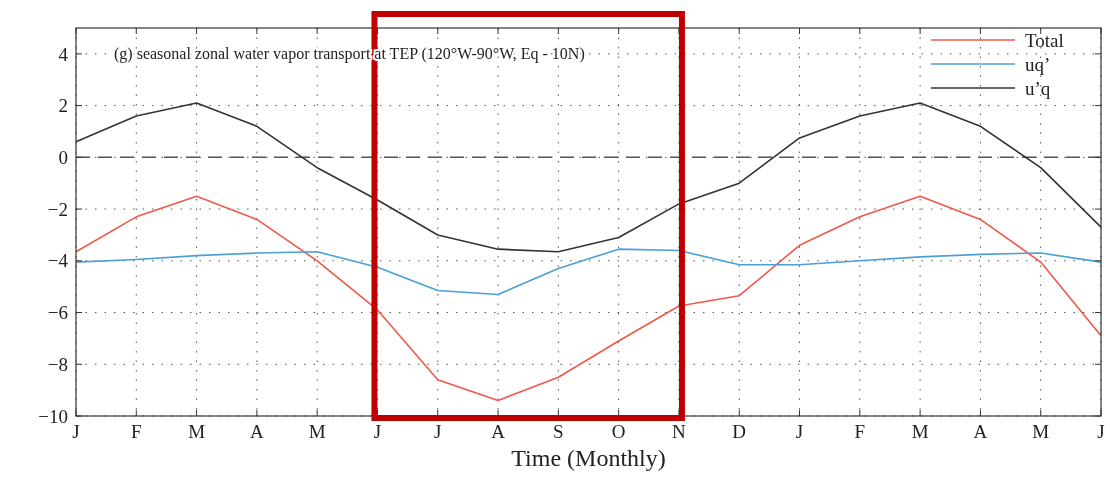 This screenshot has height=482, width=1110. Describe the element at coordinates (57, 313) in the screenshot. I see `y-tick-label: −6` at that location.